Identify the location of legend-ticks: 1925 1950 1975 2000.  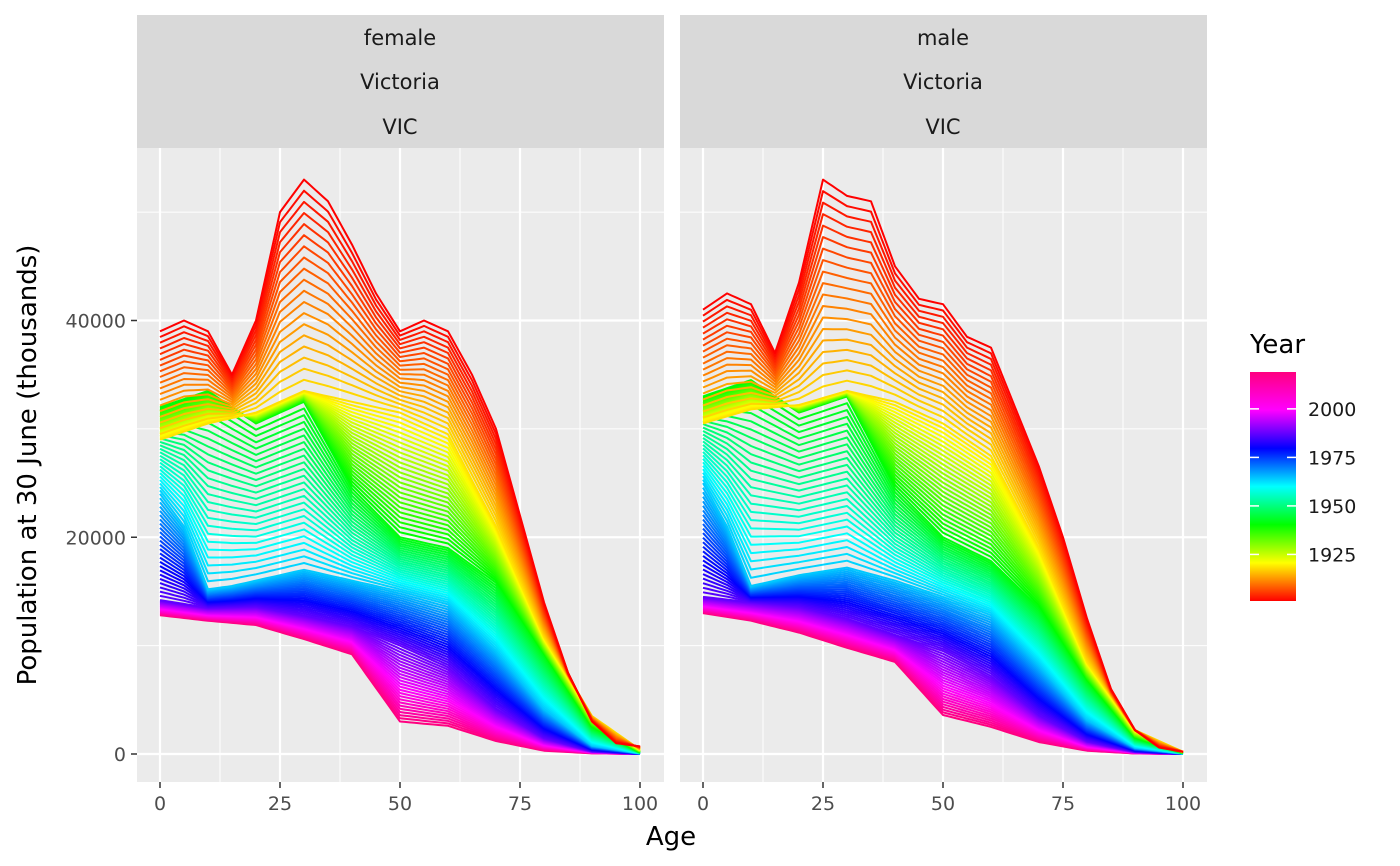
(1303, 482).